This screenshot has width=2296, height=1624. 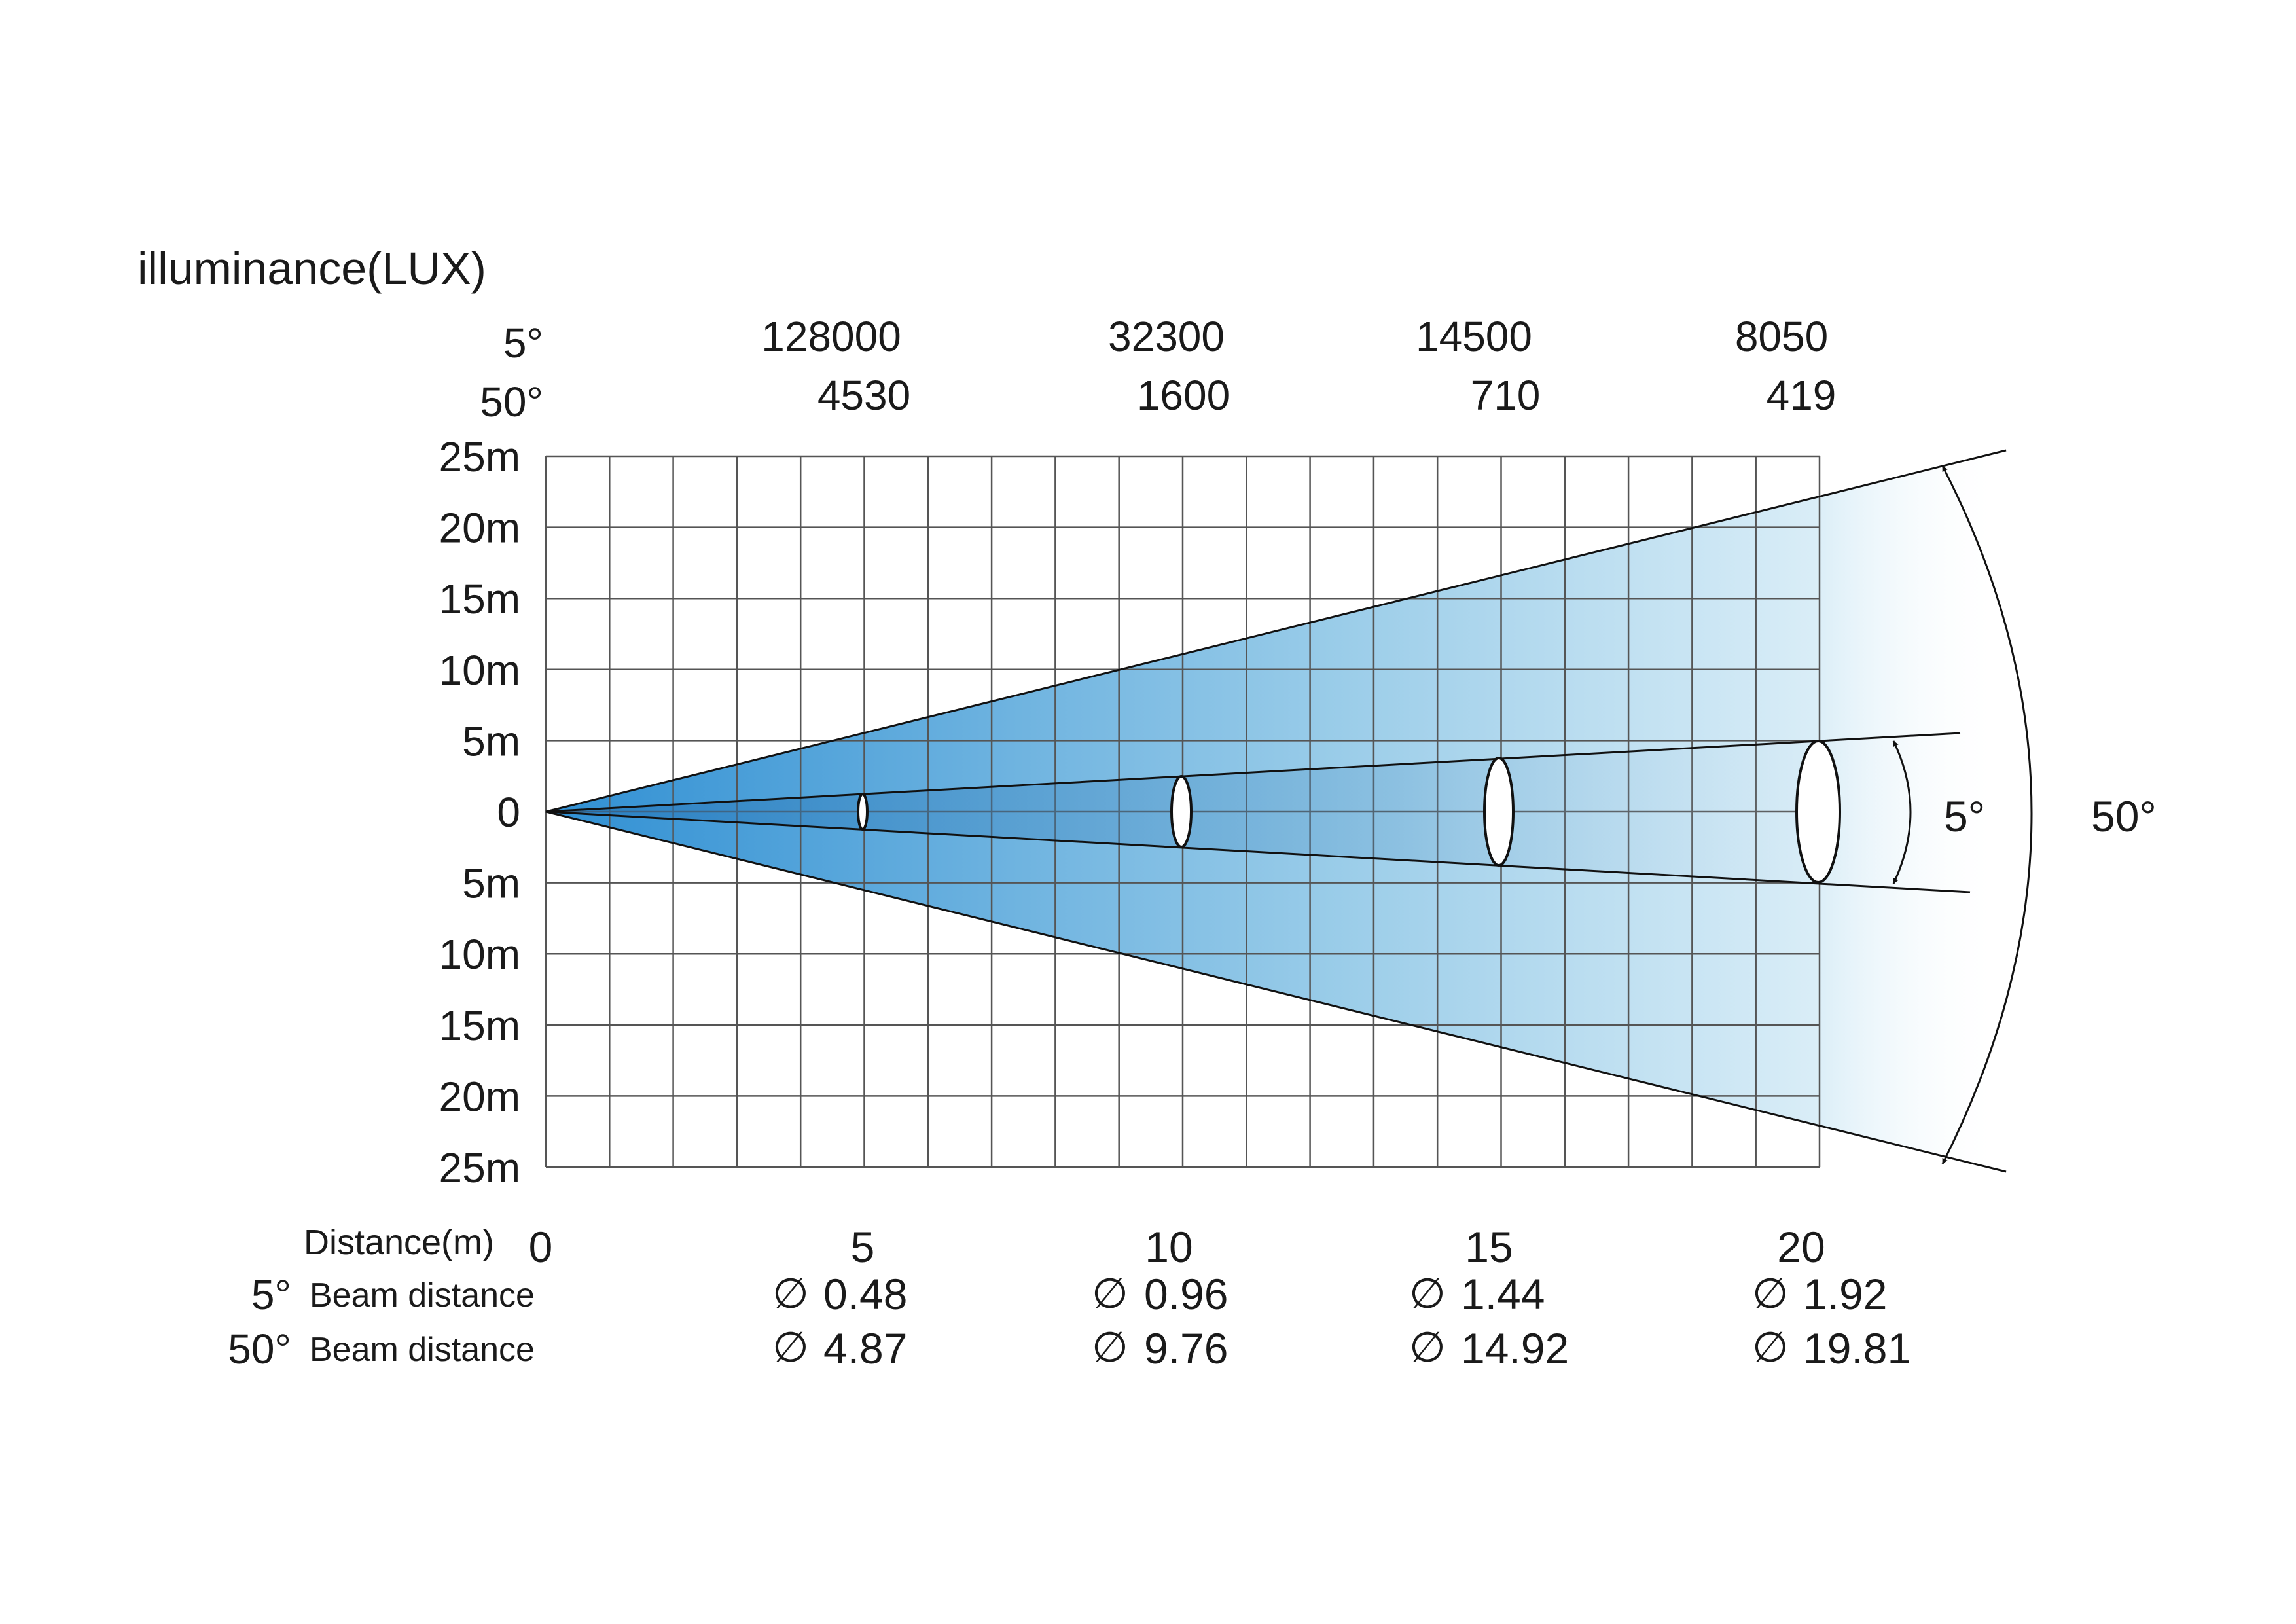 What do you see at coordinates (1902, 812) in the screenshot?
I see `narrow-angle-arc` at bounding box center [1902, 812].